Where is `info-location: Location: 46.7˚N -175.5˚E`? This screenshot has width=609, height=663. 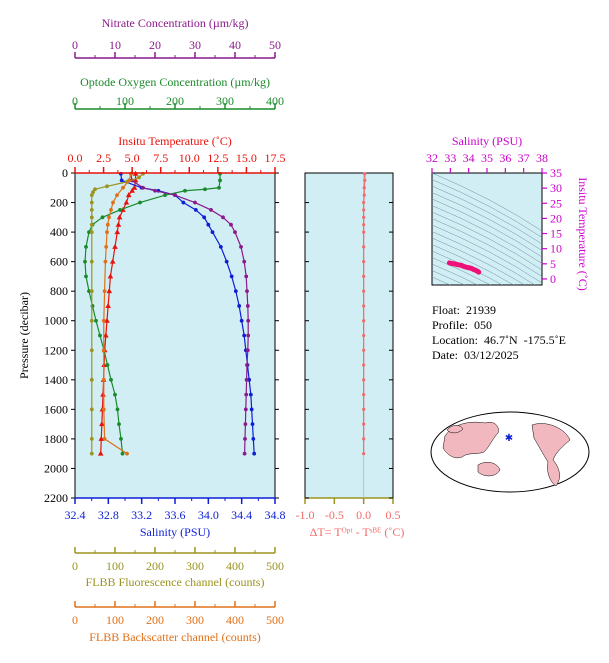
info-location: Location: 46.7˚N -175.5˚E is located at coordinates (499, 340).